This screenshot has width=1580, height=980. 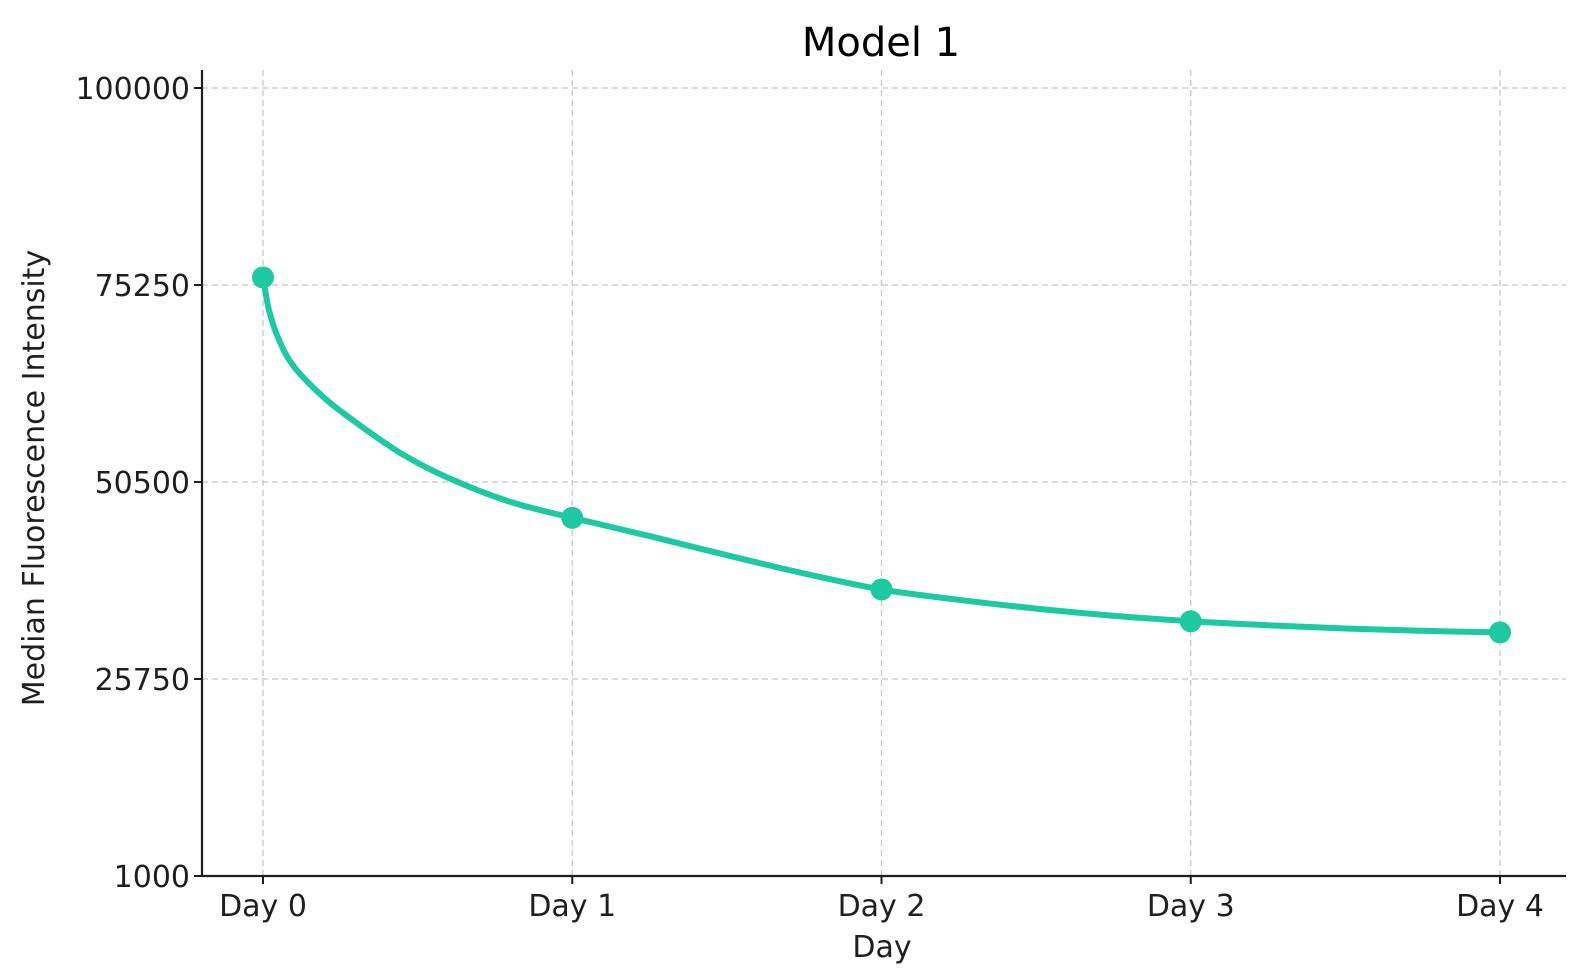 I want to click on y-tick-label: 1000, so click(x=152, y=877).